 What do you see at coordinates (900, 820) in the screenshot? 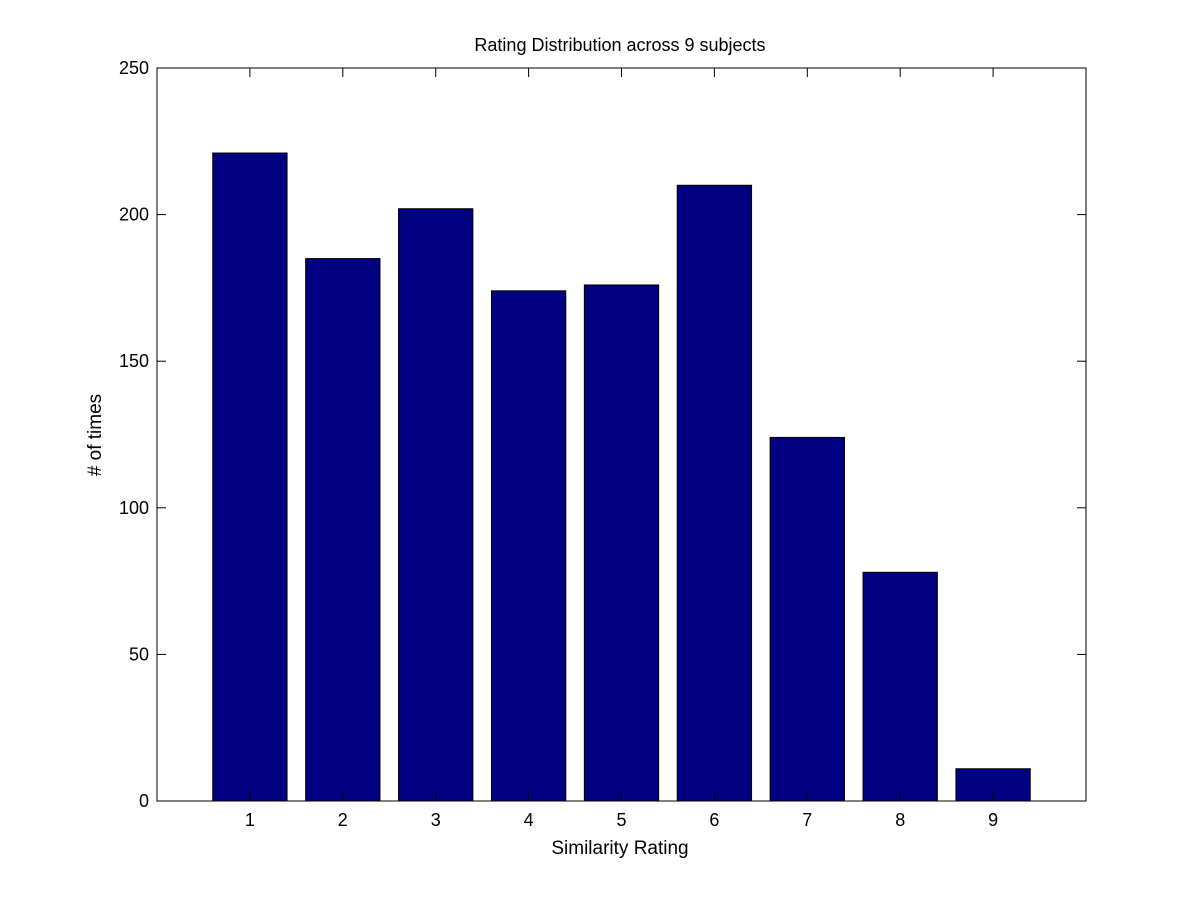
I see `x-tick-label: 8` at bounding box center [900, 820].